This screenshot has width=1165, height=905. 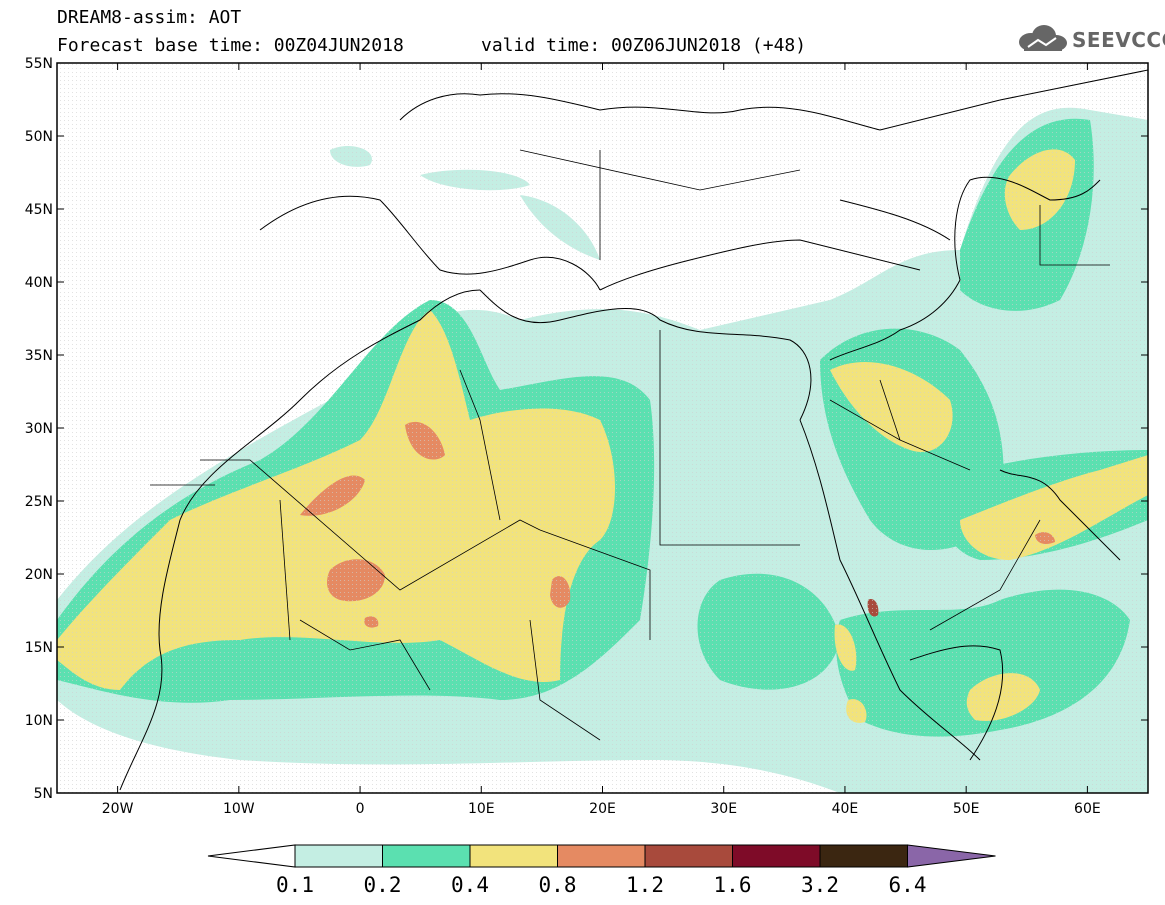 What do you see at coordinates (360, 809) in the screenshot?
I see `lon-label: 0` at bounding box center [360, 809].